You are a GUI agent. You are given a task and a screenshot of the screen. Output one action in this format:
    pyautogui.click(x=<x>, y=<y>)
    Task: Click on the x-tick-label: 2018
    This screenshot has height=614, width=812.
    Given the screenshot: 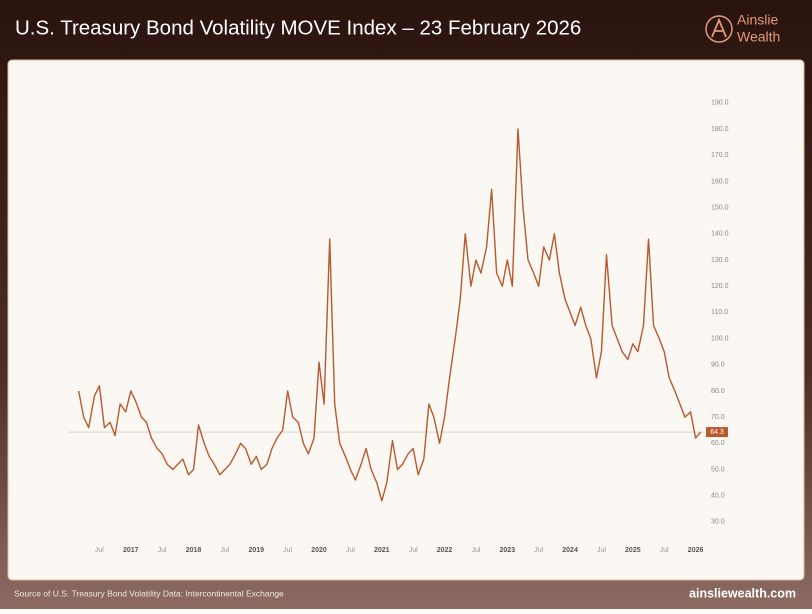 What is the action you would take?
    pyautogui.click(x=194, y=550)
    